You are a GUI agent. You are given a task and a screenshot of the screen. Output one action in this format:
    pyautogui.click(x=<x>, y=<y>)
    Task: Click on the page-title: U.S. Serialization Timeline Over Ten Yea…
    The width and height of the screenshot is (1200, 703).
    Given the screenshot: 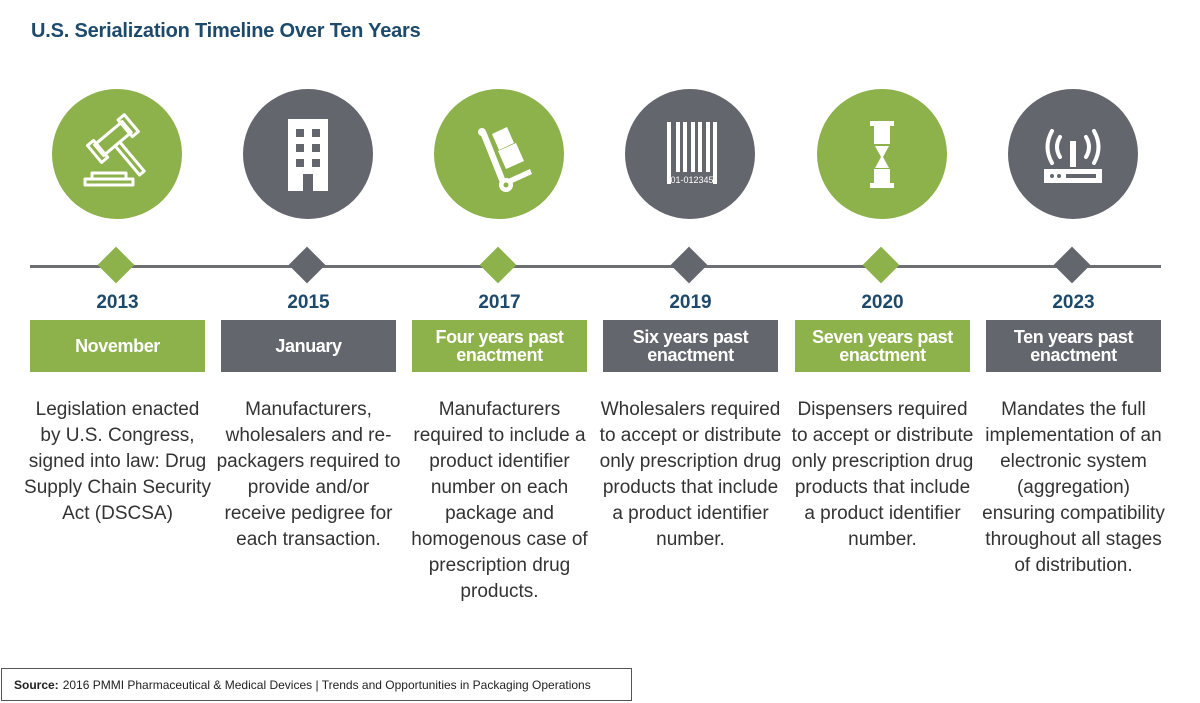 What is the action you would take?
    pyautogui.click(x=226, y=31)
    